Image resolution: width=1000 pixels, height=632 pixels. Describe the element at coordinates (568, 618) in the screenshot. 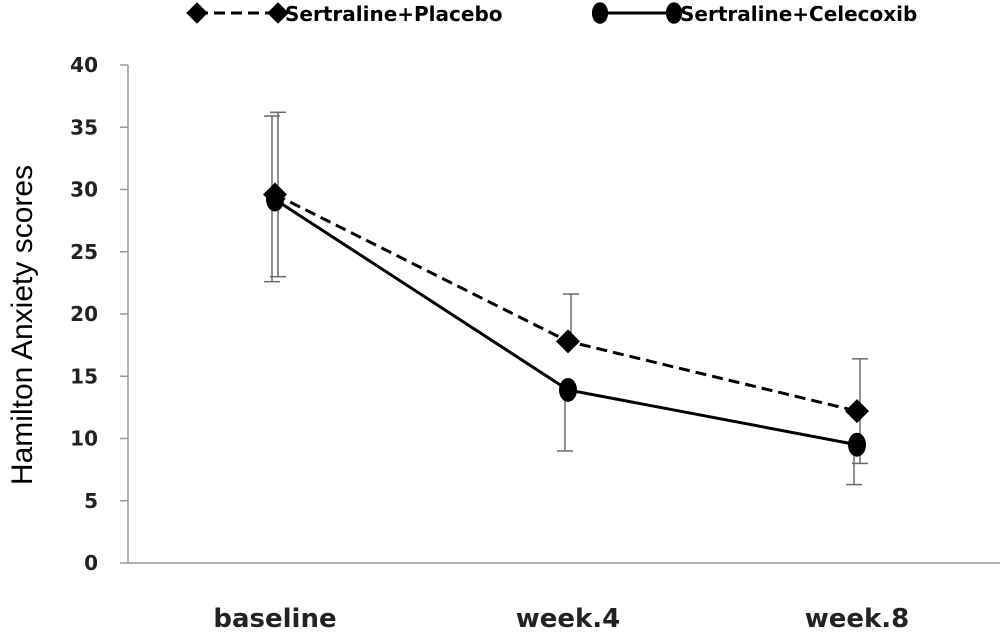

I see `x-tick-label: week.4` at that location.